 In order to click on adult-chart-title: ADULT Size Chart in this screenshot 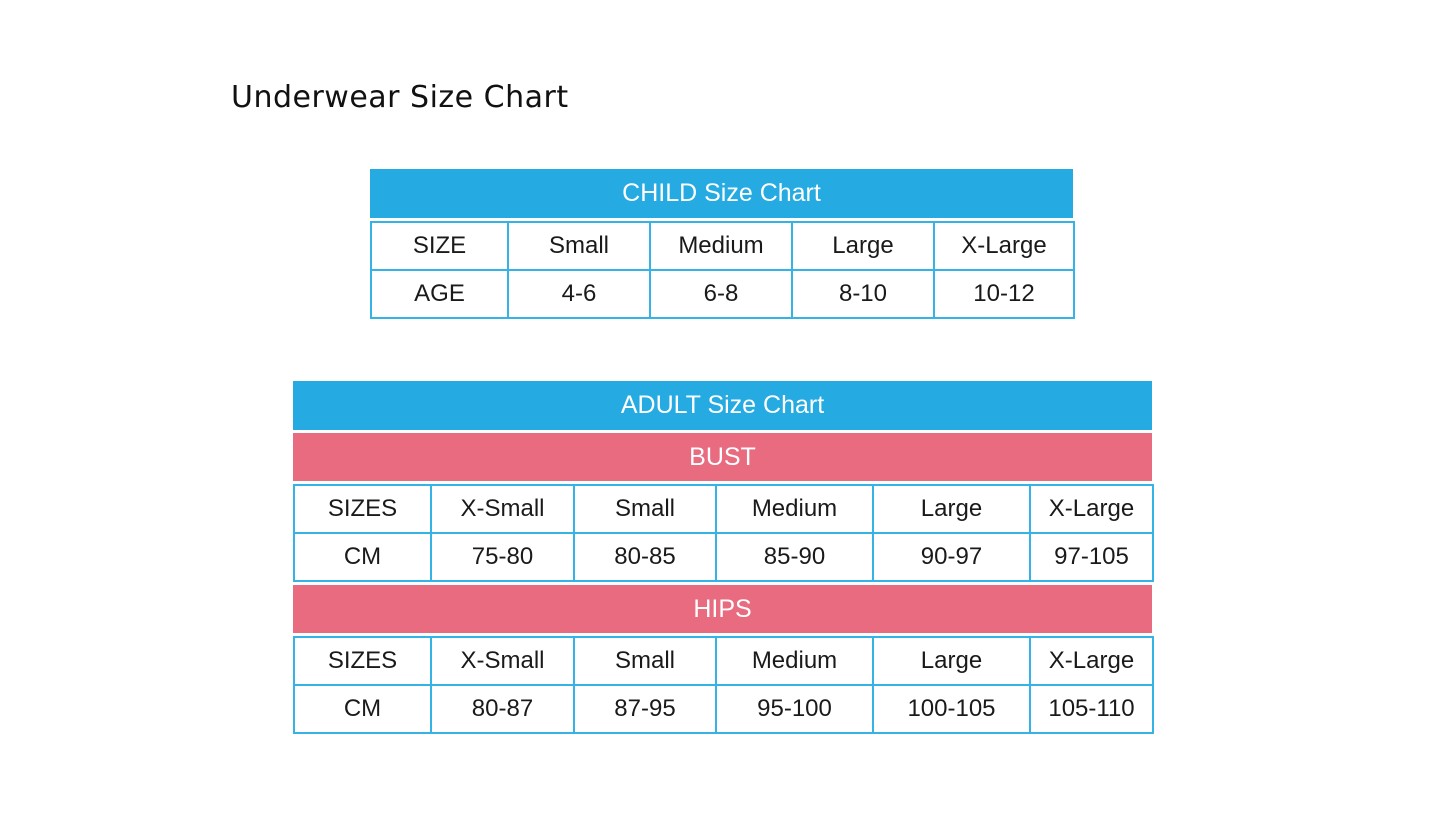, I will do `click(722, 405)`.